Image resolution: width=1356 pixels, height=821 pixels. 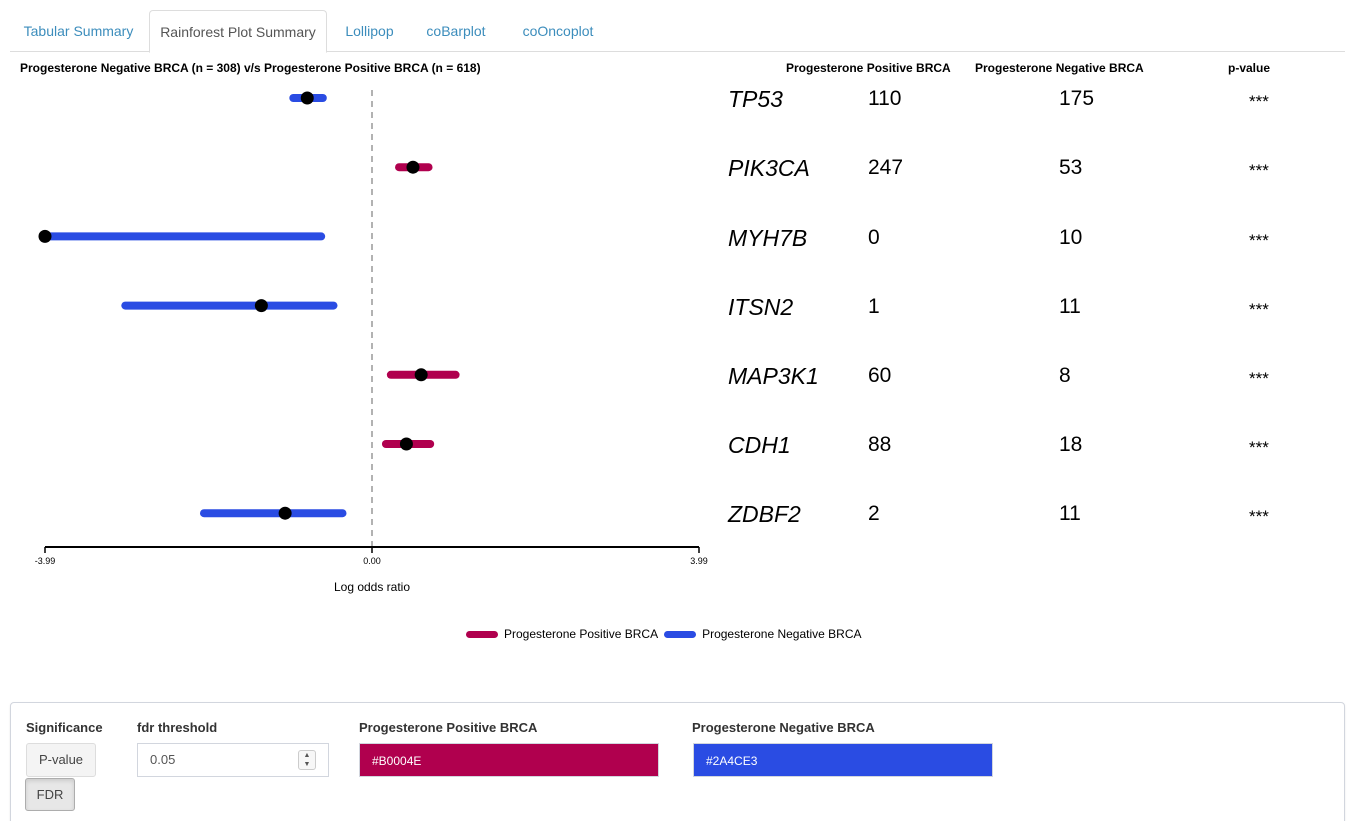 What do you see at coordinates (1077, 98) in the screenshot?
I see `negative-count: 175` at bounding box center [1077, 98].